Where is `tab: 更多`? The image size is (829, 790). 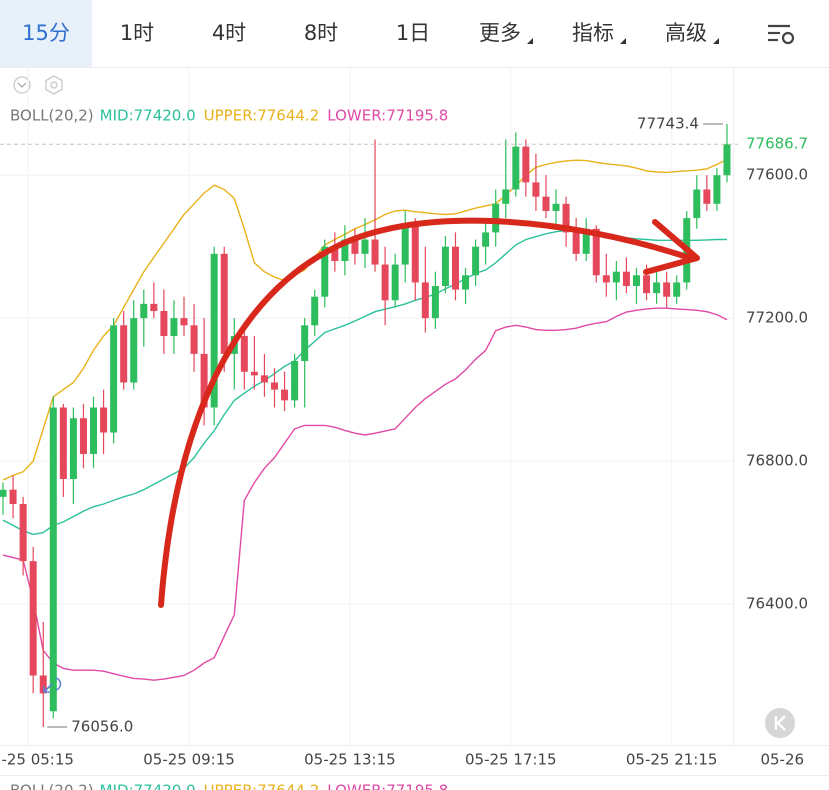
tab: 更多 is located at coordinates (500, 33).